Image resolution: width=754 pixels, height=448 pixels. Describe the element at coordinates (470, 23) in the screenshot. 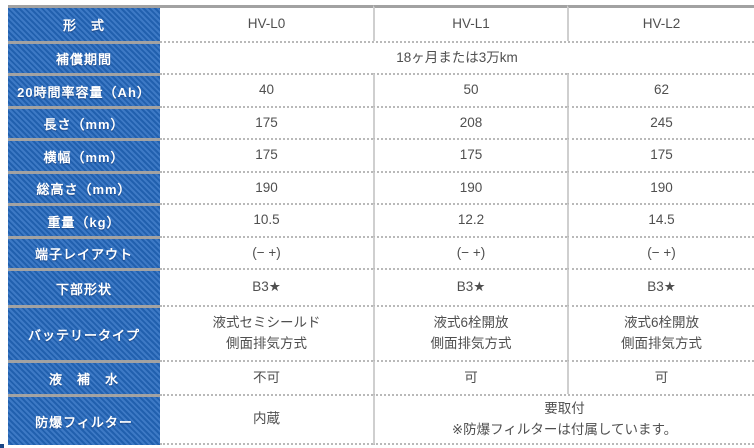

I see `cell-model-hv-l1: HV-L1` at that location.